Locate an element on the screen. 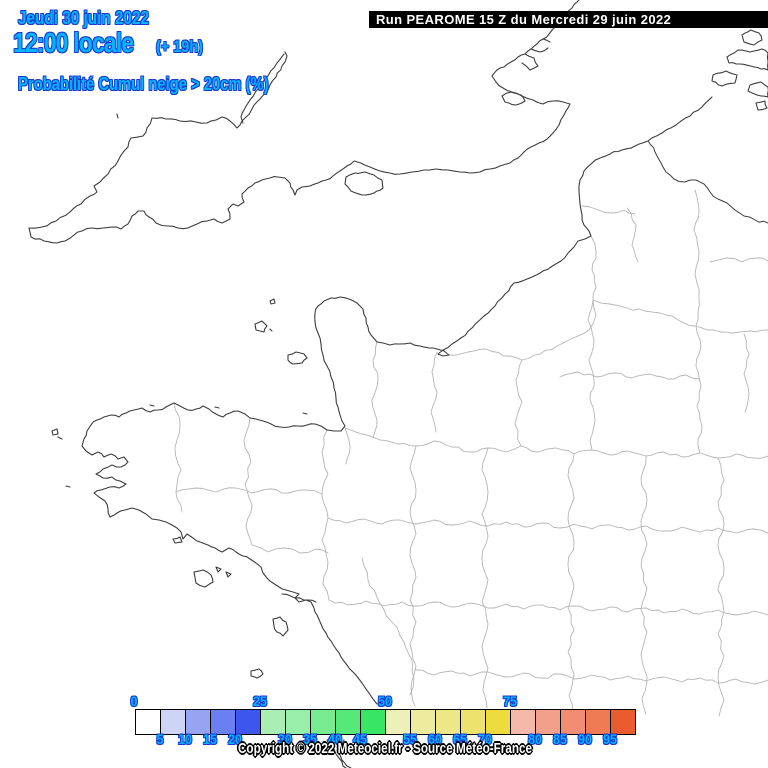 Image resolution: width=768 pixels, height=768 pixels. colorbar-minor-tick-5: 5 is located at coordinates (160, 739).